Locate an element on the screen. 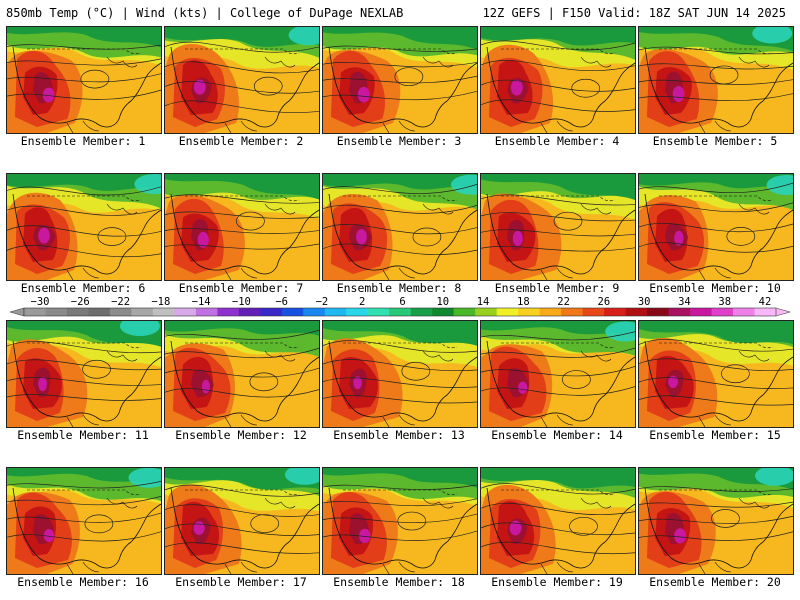  colorbar-tick-label: −22 is located at coordinates (121, 302).